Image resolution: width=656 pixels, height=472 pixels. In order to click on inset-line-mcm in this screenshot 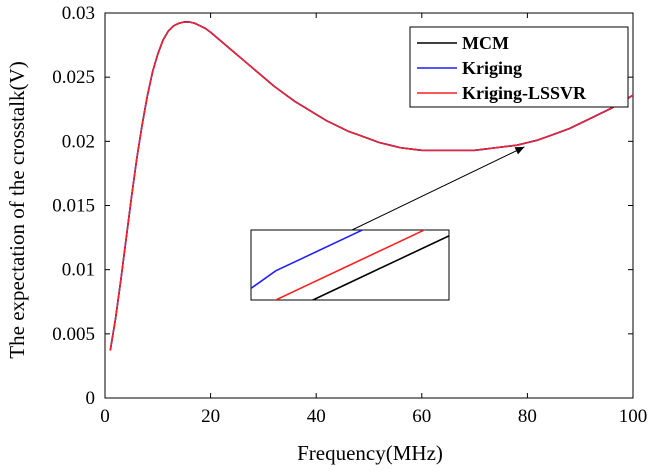, I will do `click(379, 267)`.